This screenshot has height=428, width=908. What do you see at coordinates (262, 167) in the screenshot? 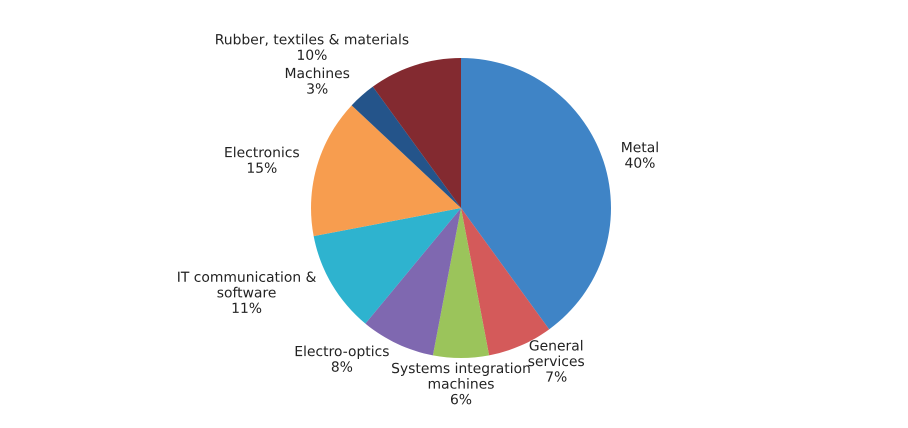
I see `data-label: 15%` at bounding box center [262, 167].